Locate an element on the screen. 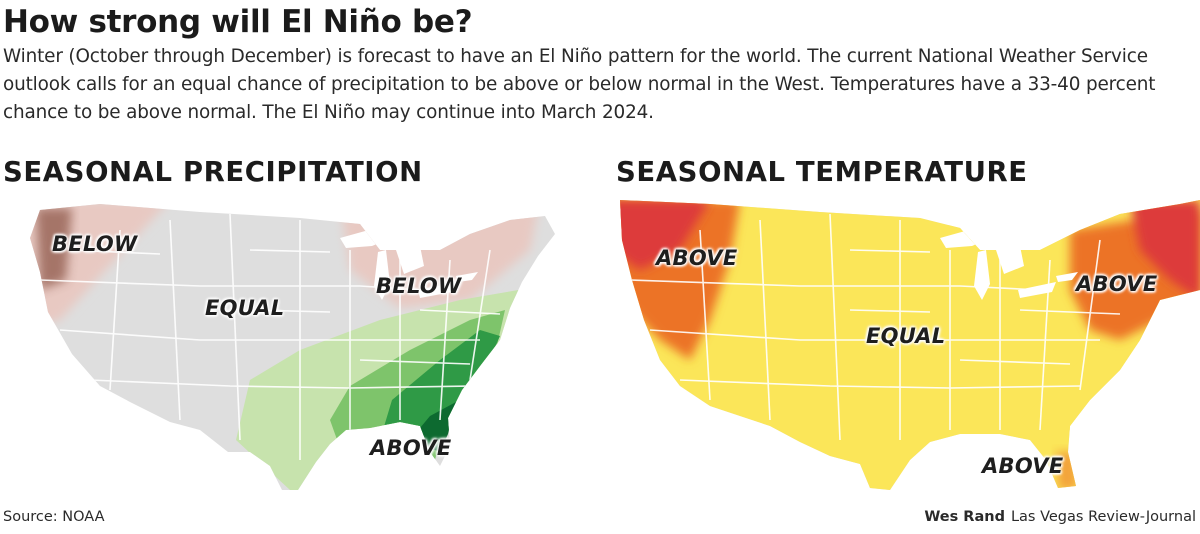 This screenshot has width=1200, height=534. precip-label-great-lakes: BELOW is located at coordinates (419, 286).